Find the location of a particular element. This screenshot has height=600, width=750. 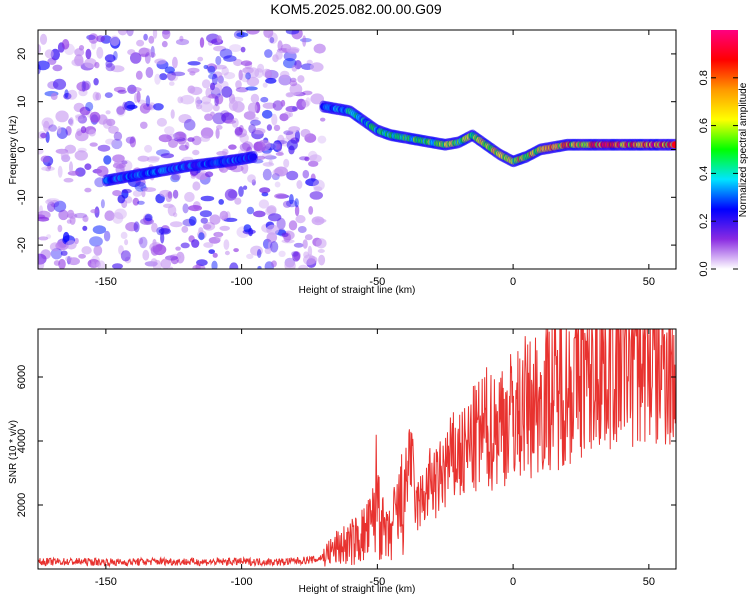

snr-ylabel: SNR (10 * v/v) is located at coordinates (13, 452).